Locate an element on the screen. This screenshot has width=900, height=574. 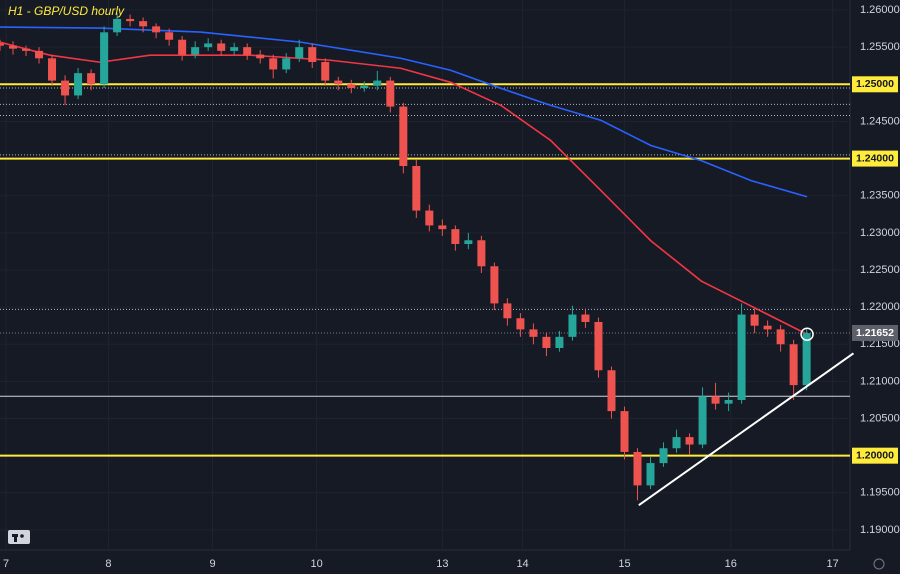
price-label: 1.21652 is located at coordinates (875, 333).